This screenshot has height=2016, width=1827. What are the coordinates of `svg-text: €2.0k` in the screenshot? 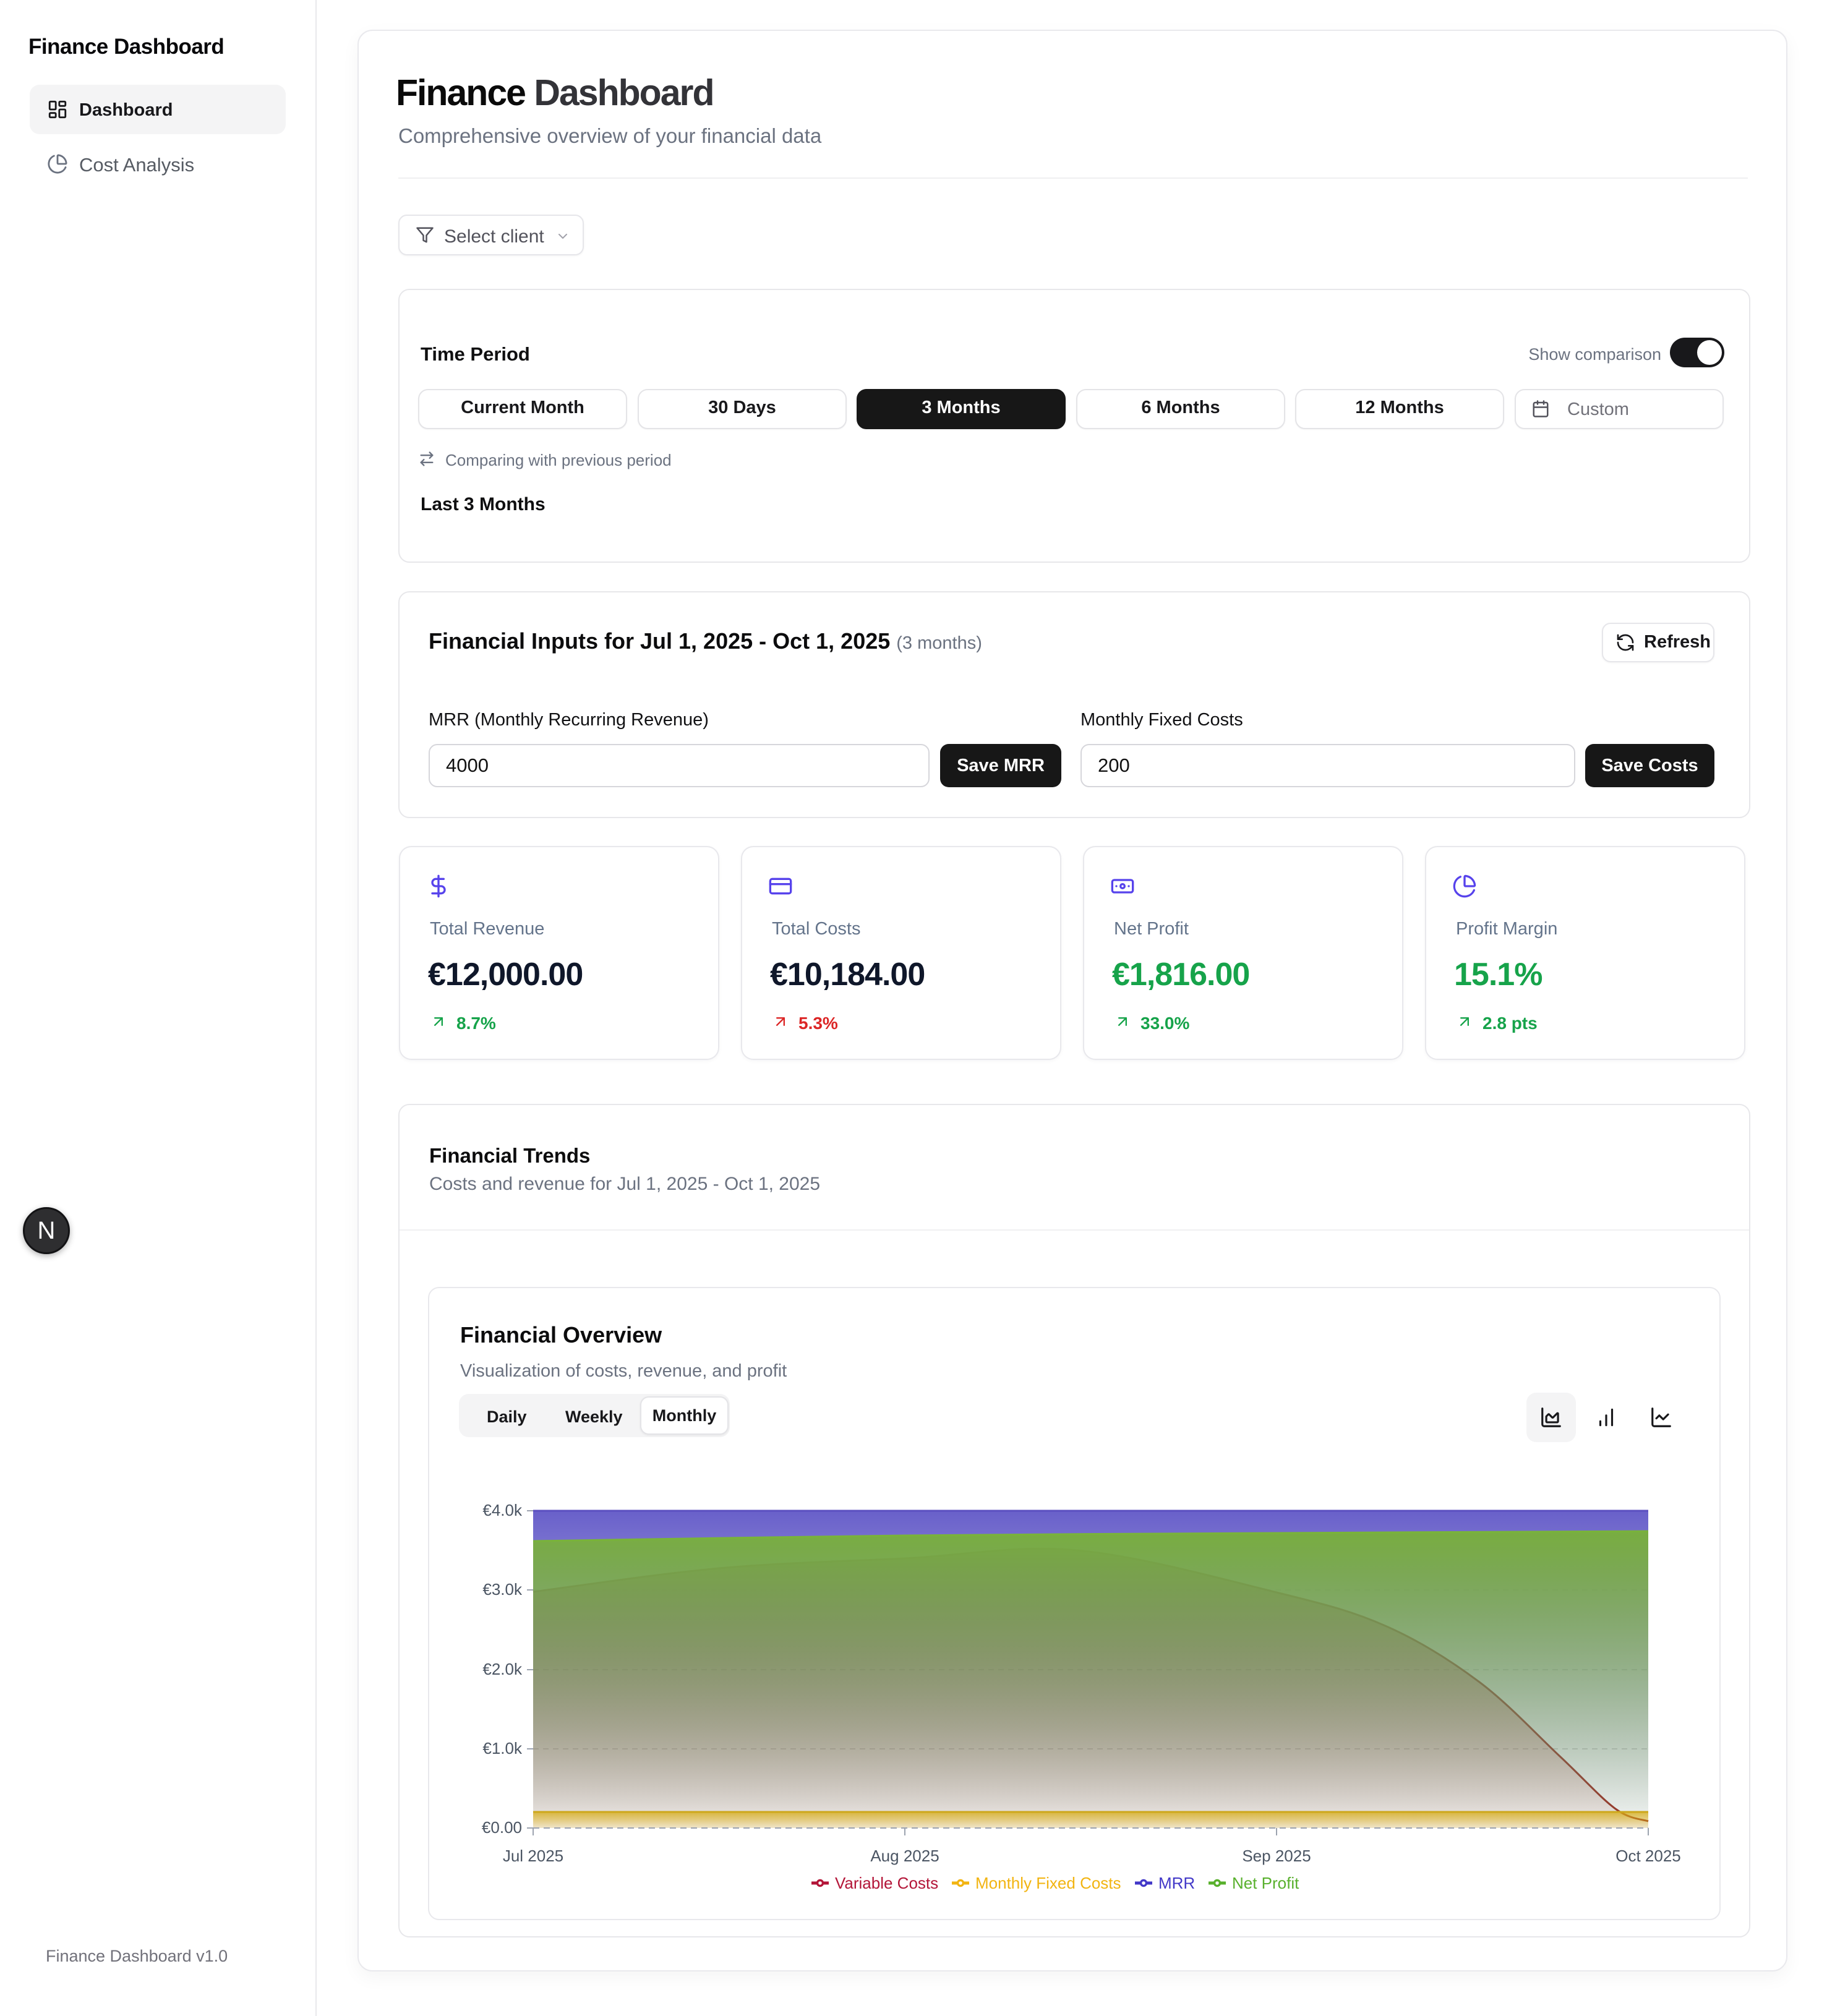 It's located at (503, 1669).